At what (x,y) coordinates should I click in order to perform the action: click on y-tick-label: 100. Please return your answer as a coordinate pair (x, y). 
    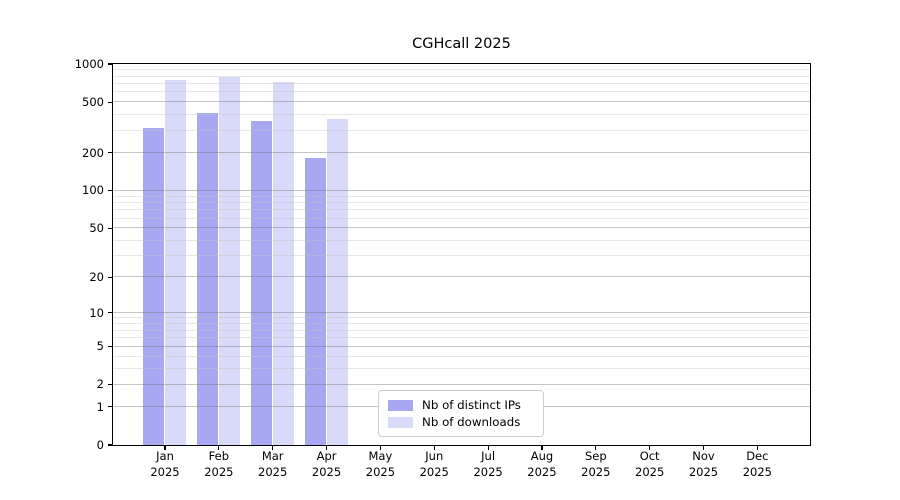
    Looking at the image, I should click on (93, 190).